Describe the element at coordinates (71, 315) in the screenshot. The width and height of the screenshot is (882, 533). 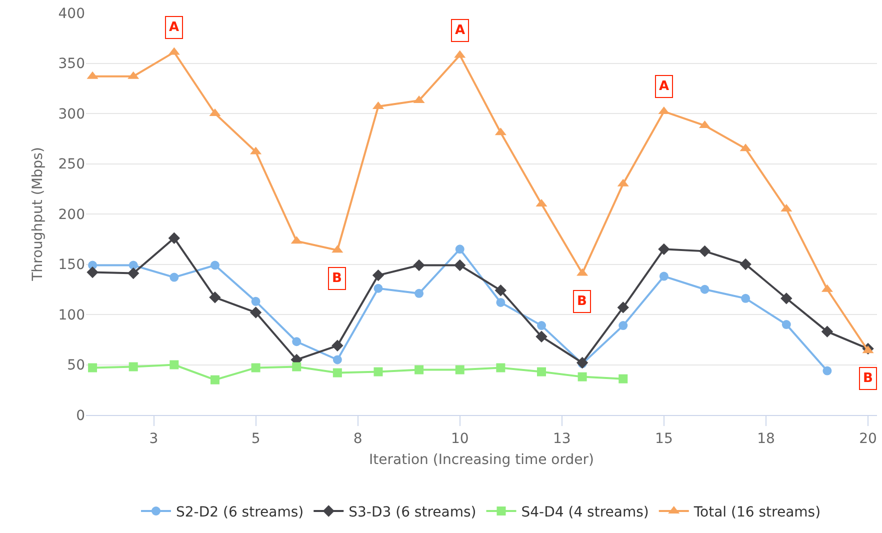
I see `y-tick-label: 100` at that location.